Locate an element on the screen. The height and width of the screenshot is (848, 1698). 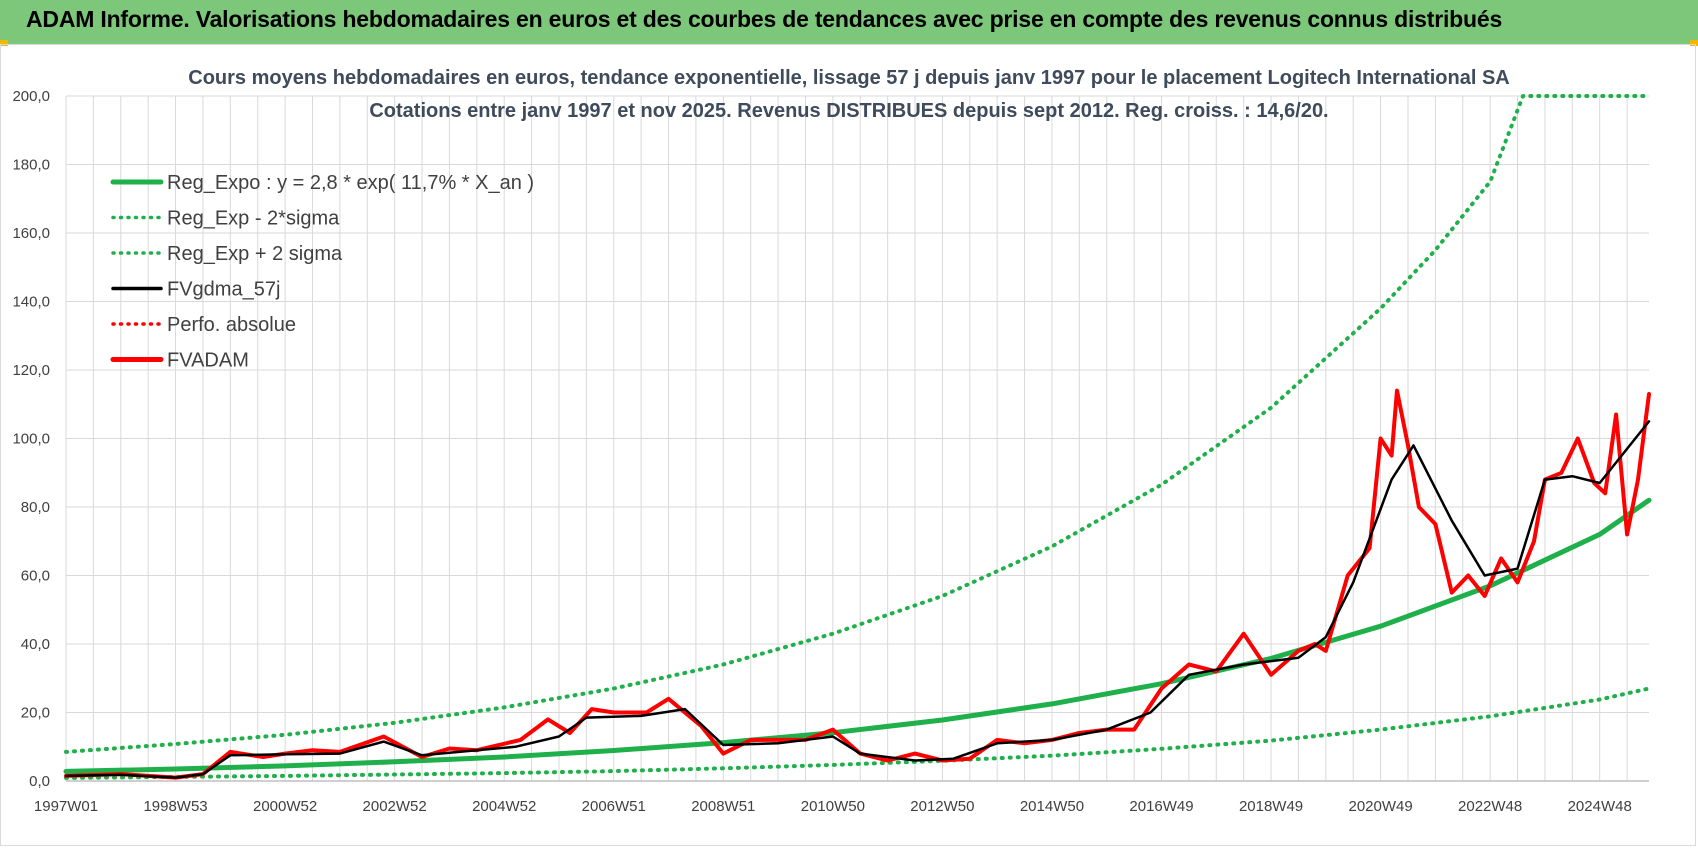
x-tick-label: 2024W48 is located at coordinates (1600, 806).